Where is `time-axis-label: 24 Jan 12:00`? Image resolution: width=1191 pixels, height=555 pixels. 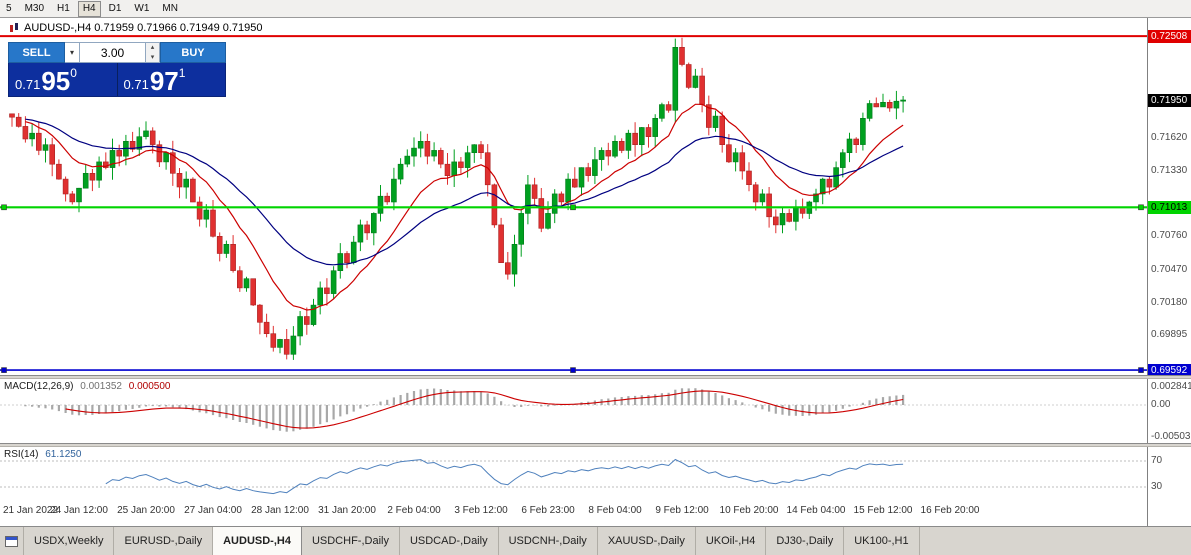 time-axis-label: 24 Jan 12:00 is located at coordinates (79, 510).